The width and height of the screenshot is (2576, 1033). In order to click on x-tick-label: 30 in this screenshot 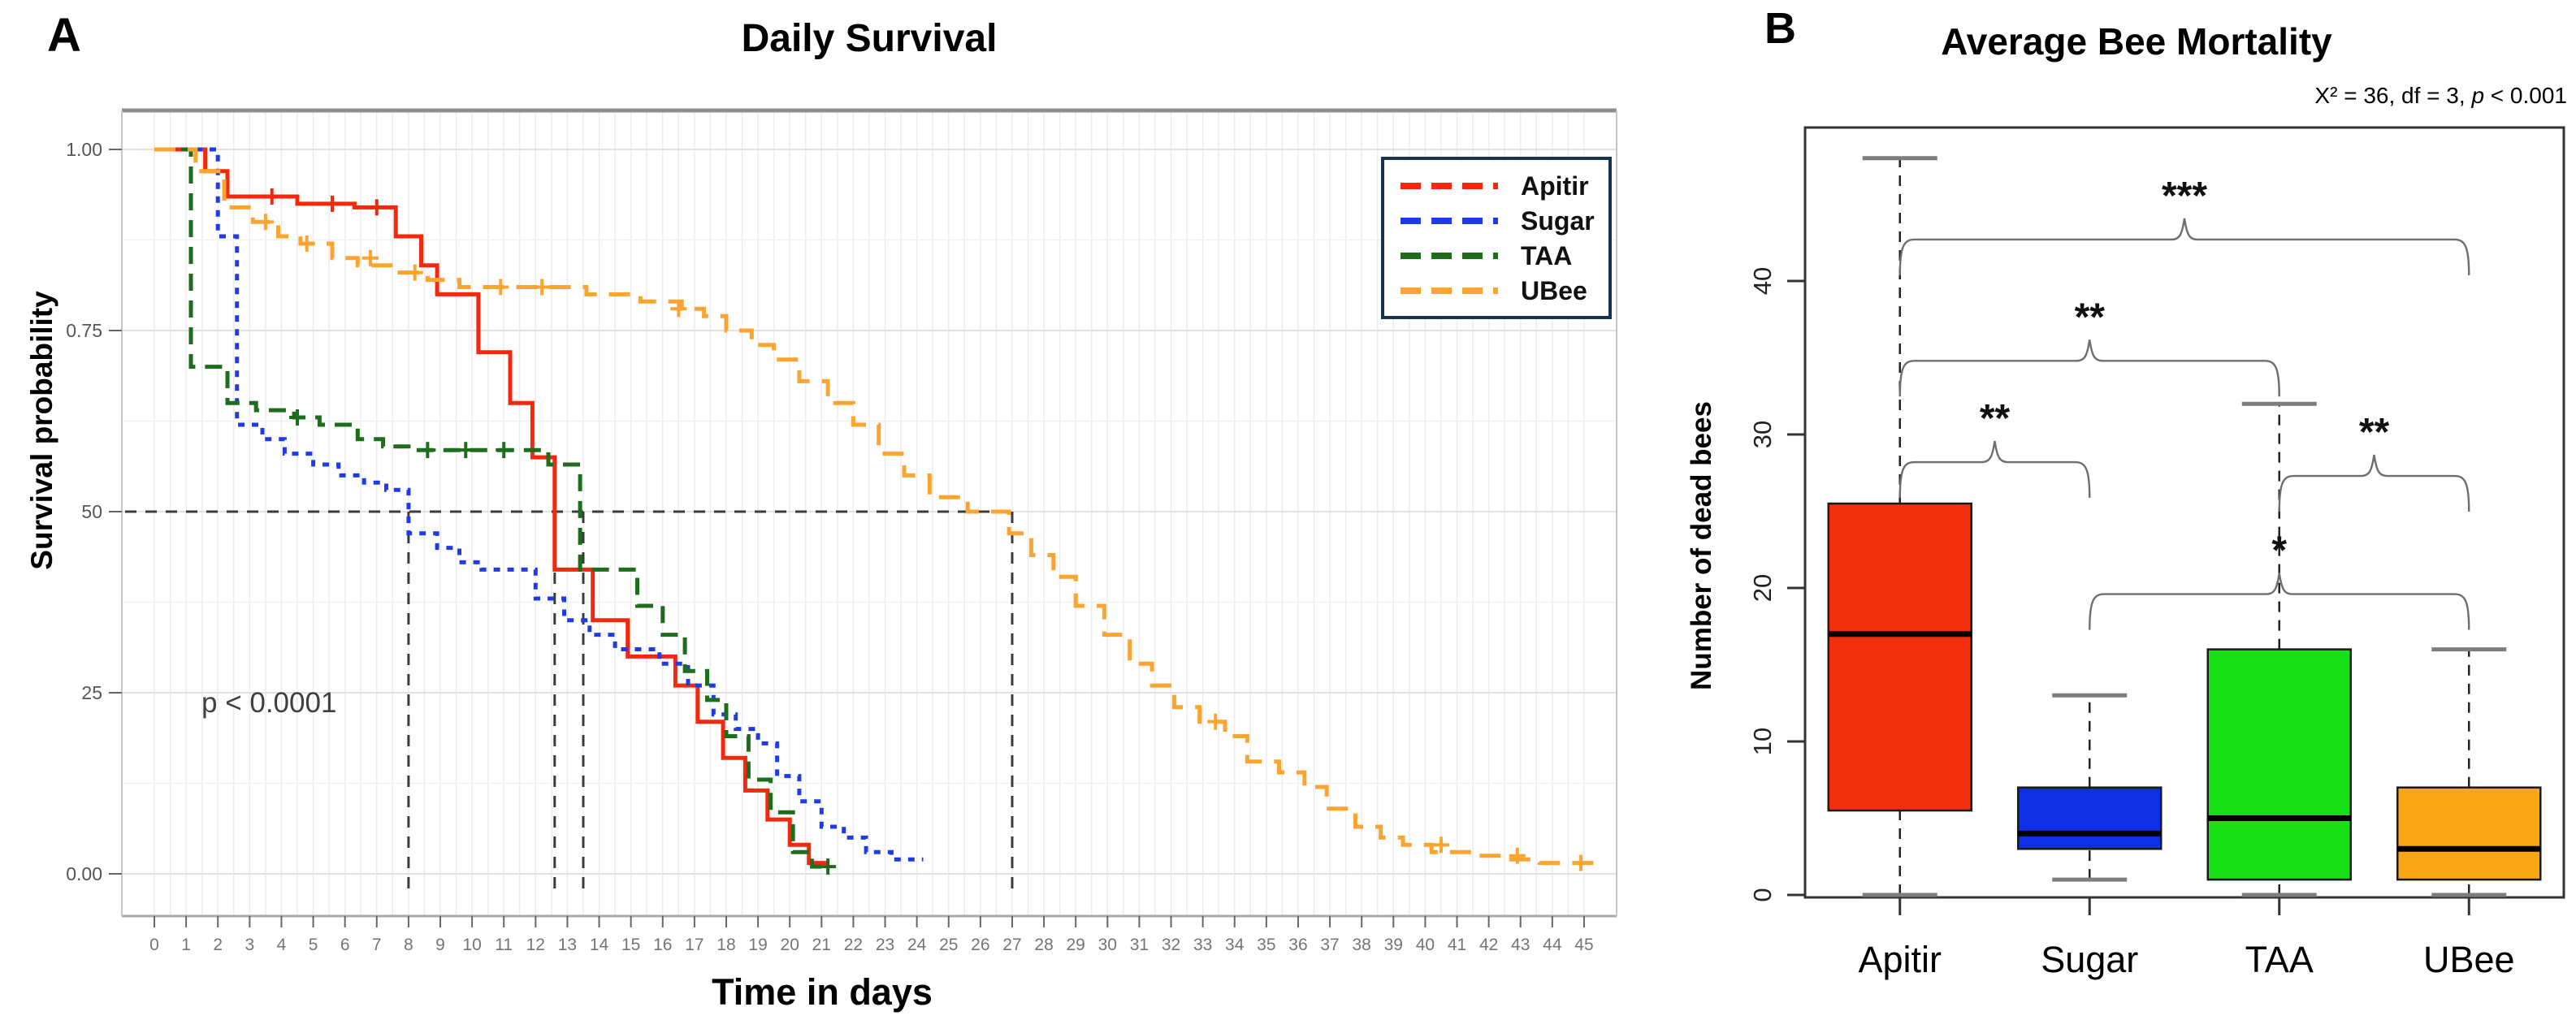, I will do `click(1107, 945)`.